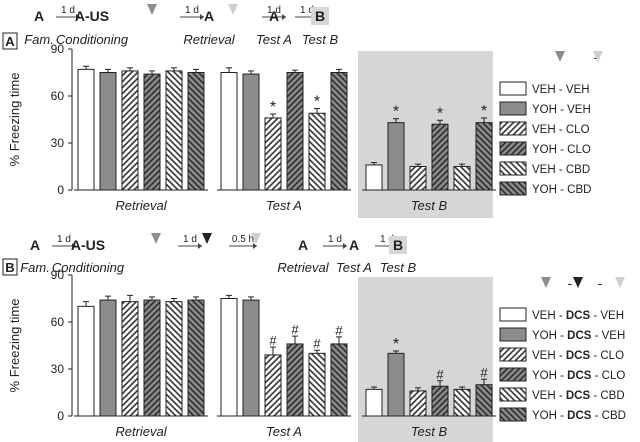 Image resolution: width=640 pixels, height=442 pixels. What do you see at coordinates (570, 283) in the screenshot?
I see `legend-header-dash: -` at bounding box center [570, 283].